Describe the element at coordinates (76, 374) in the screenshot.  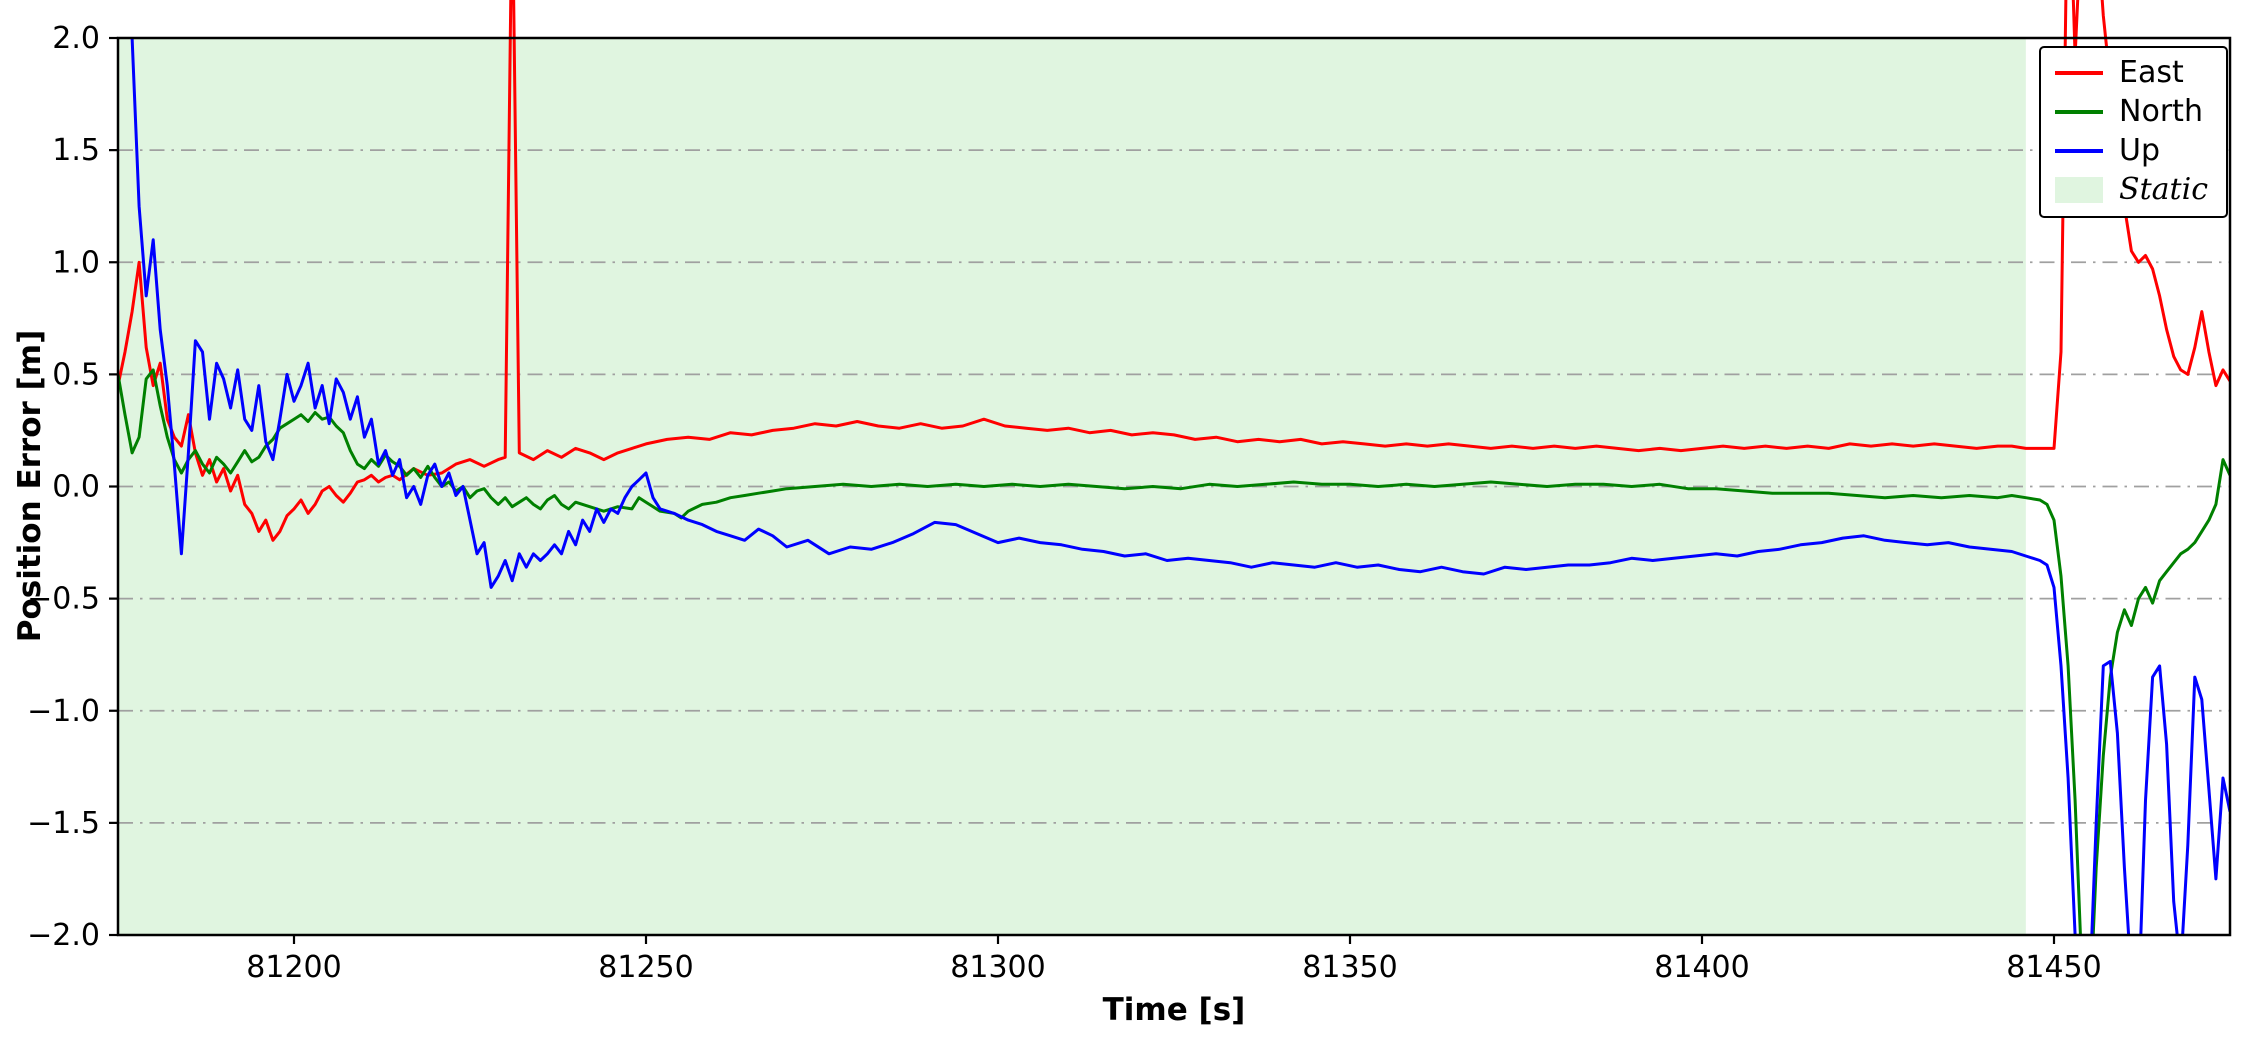
I see `y-tick-label: 0.5` at that location.